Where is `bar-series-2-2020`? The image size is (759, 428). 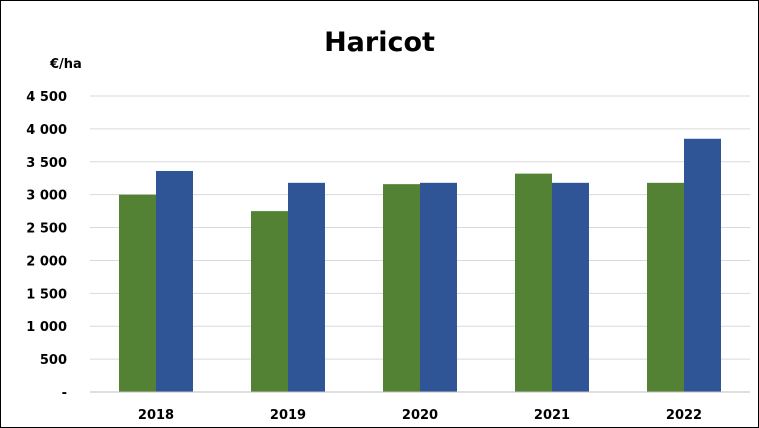 bar-series-2-2020 is located at coordinates (438, 287).